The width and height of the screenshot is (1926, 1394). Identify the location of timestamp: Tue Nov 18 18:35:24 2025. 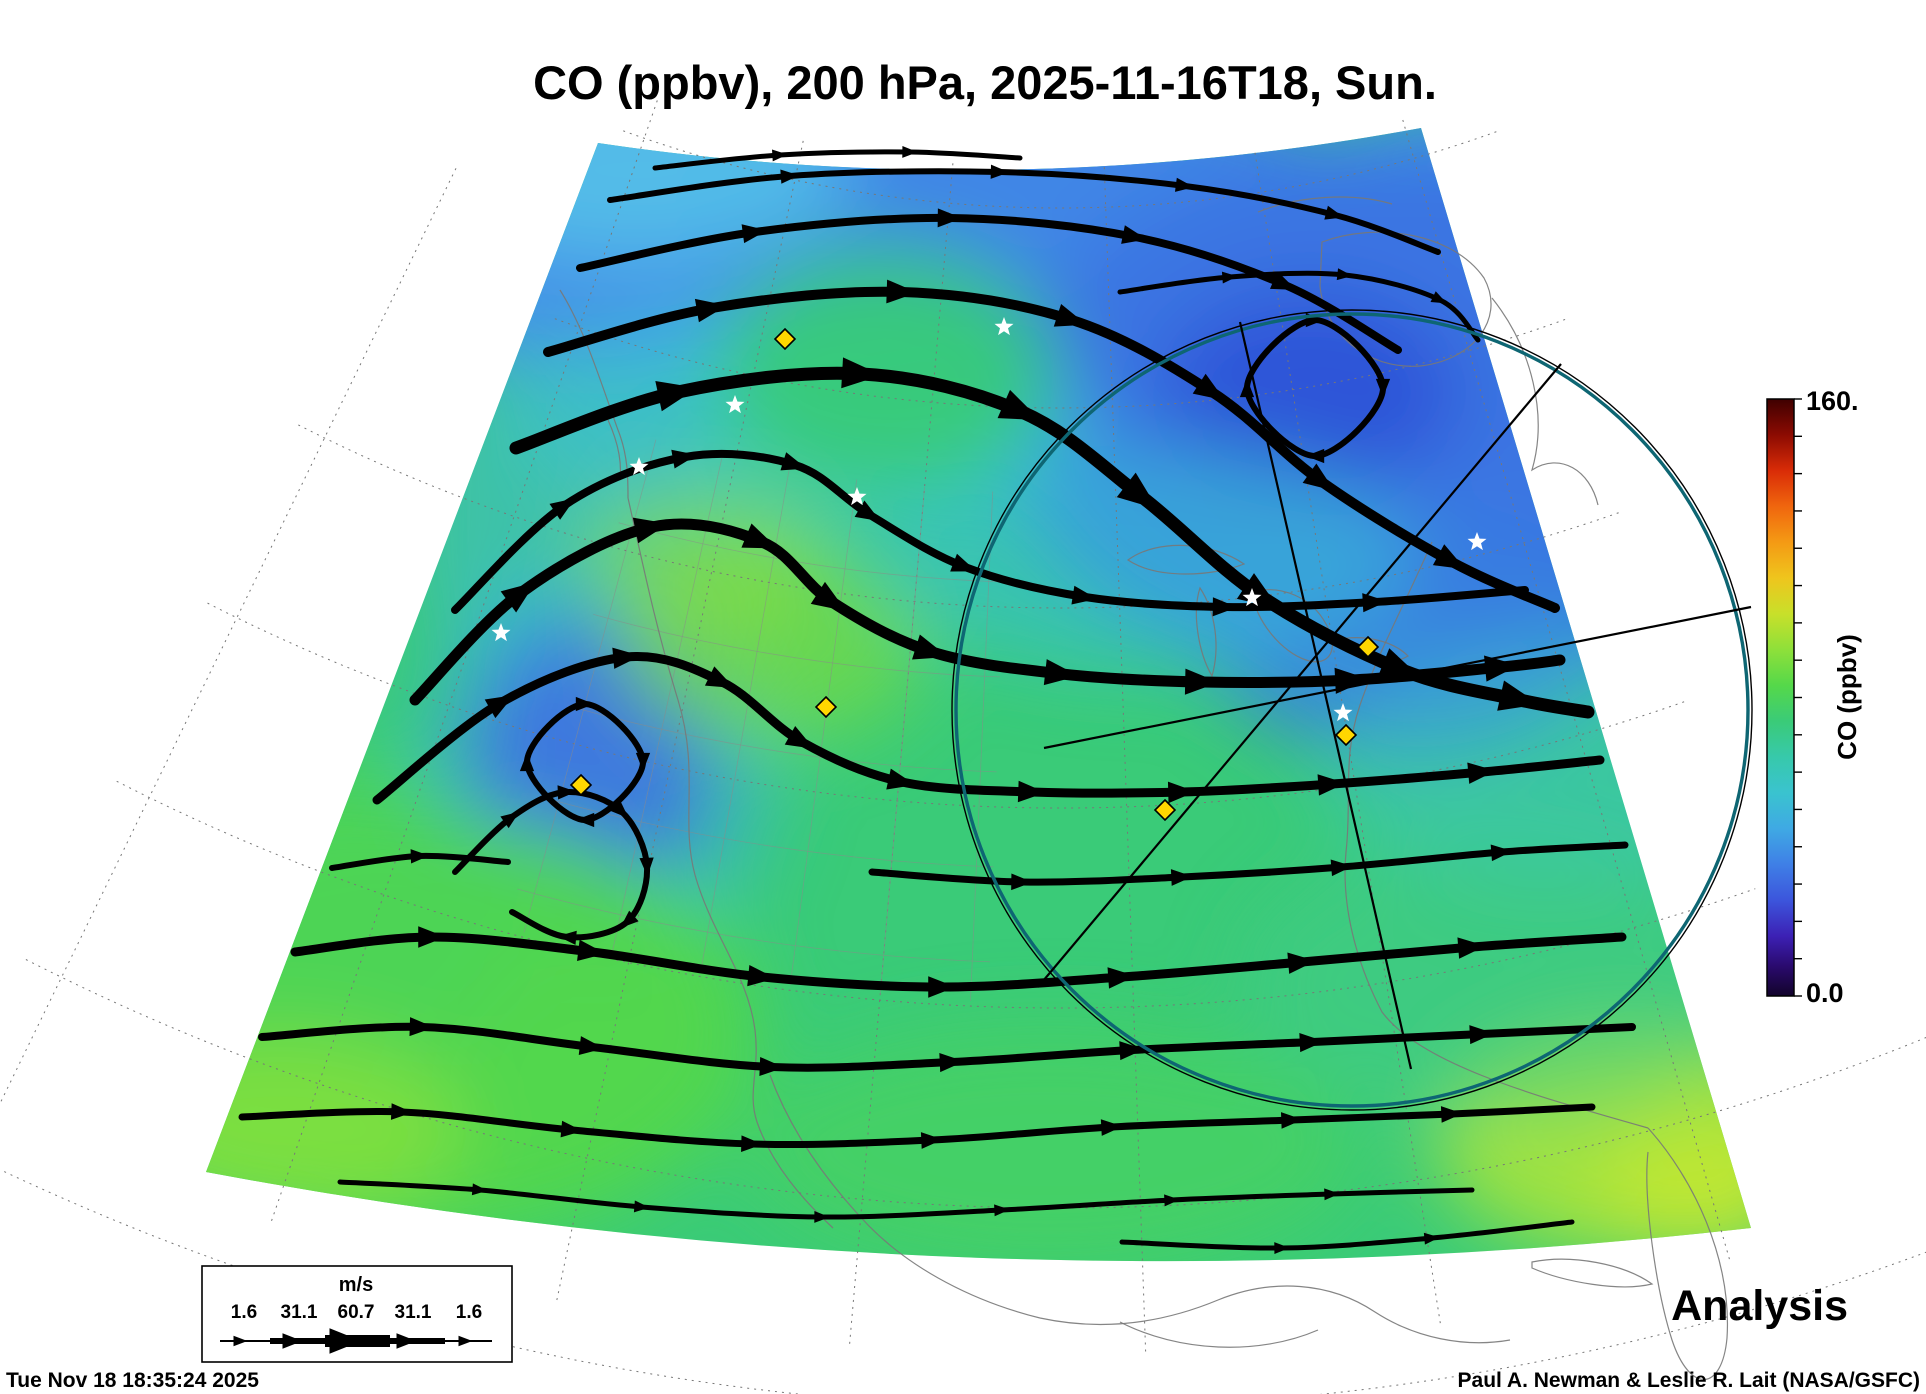
(132, 1380).